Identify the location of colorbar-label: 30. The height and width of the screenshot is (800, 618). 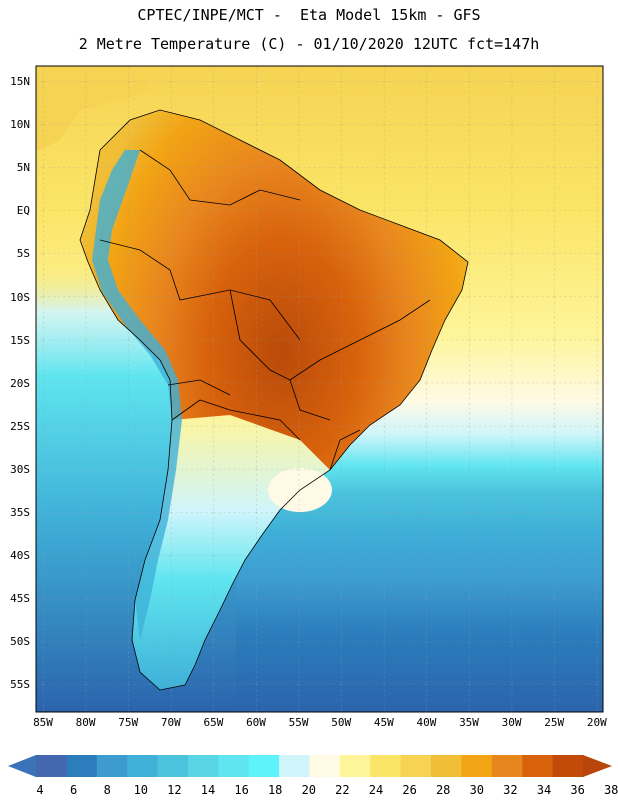
(477, 790).